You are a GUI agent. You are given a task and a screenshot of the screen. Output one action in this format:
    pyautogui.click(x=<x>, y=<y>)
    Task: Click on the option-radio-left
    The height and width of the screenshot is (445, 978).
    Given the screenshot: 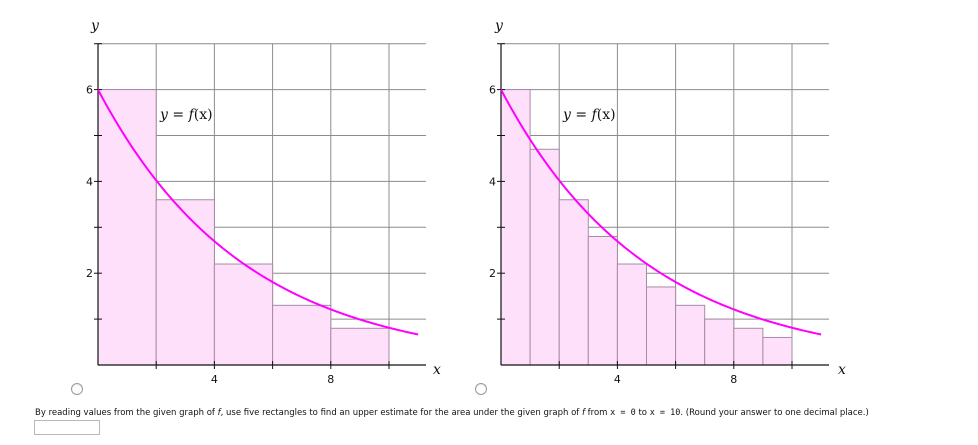 What is the action you would take?
    pyautogui.click(x=77, y=389)
    